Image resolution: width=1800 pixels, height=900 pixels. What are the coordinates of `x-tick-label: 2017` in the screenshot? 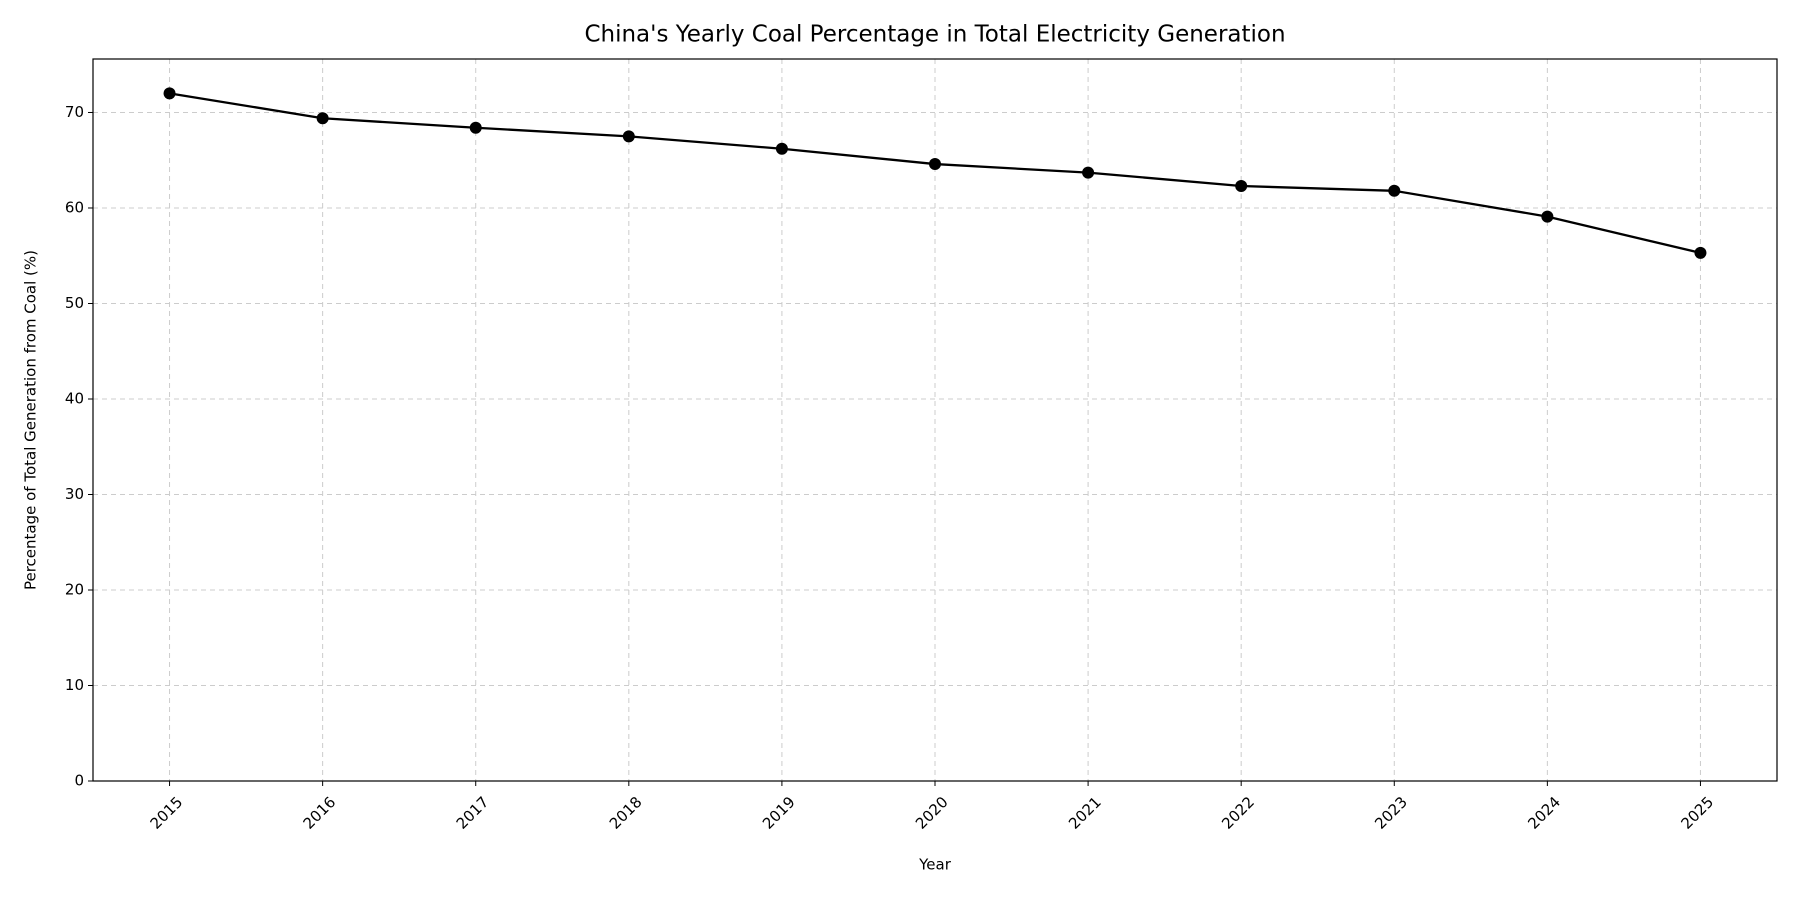 It's located at (473, 813).